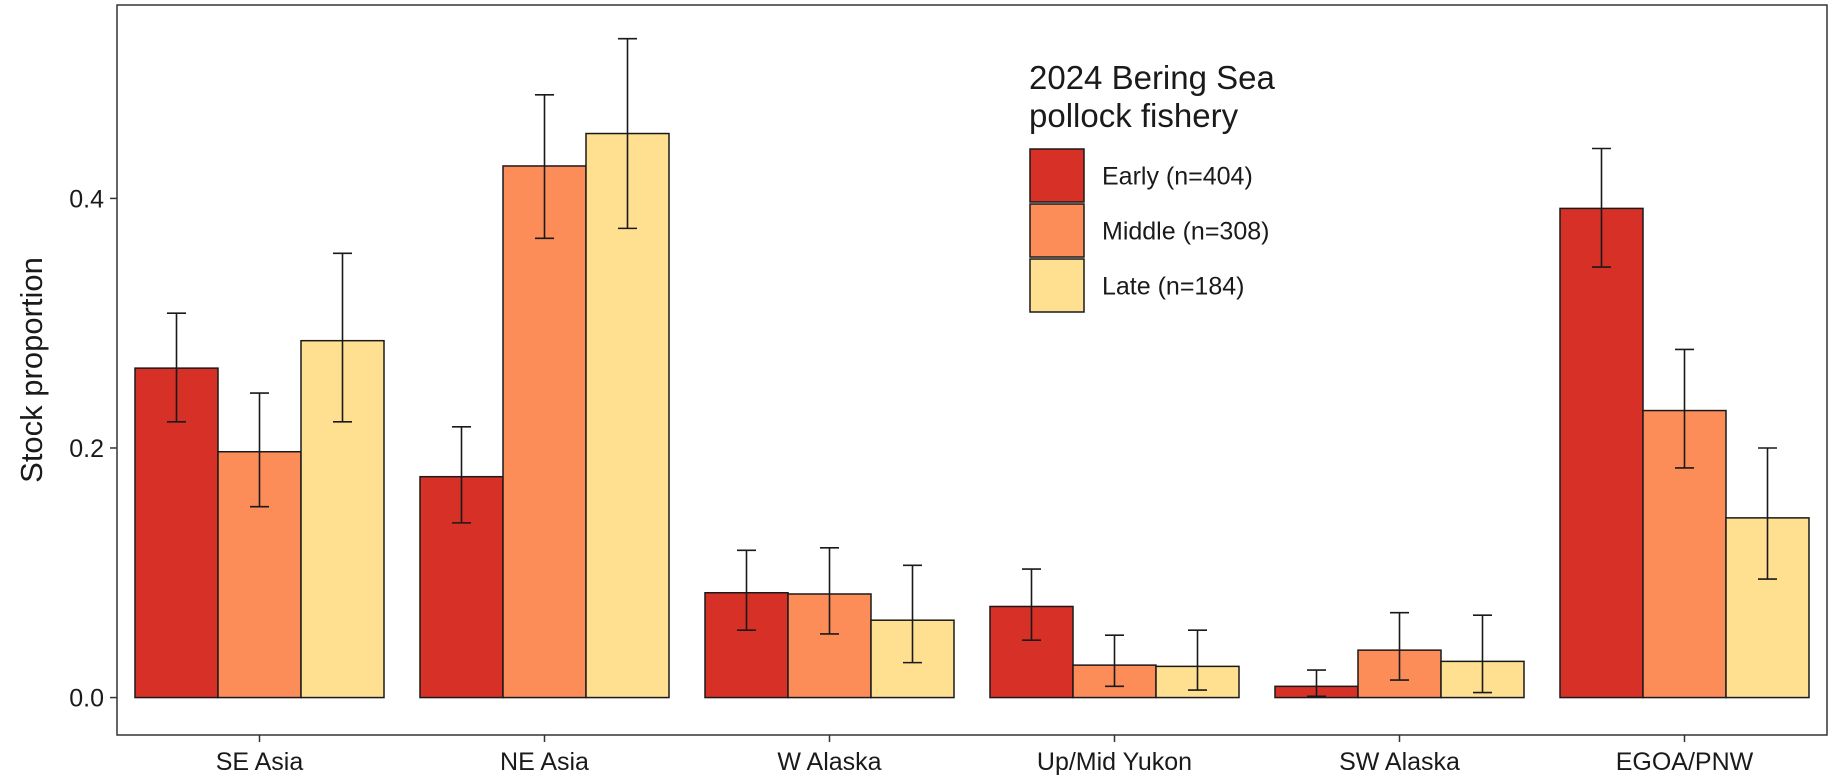  I want to click on y-axis: 0.0 0.2 0.4, so click(93, 449).